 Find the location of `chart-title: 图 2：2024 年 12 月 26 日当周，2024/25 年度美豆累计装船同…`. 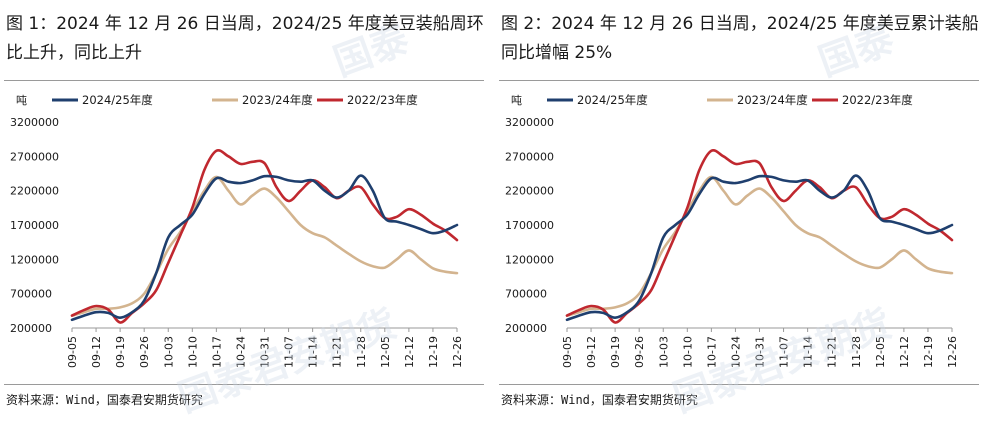

chart-title: 图 2：2024 年 12 月 26 日当周，2024/25 年度美豆累计装船同… is located at coordinates (740, 38).